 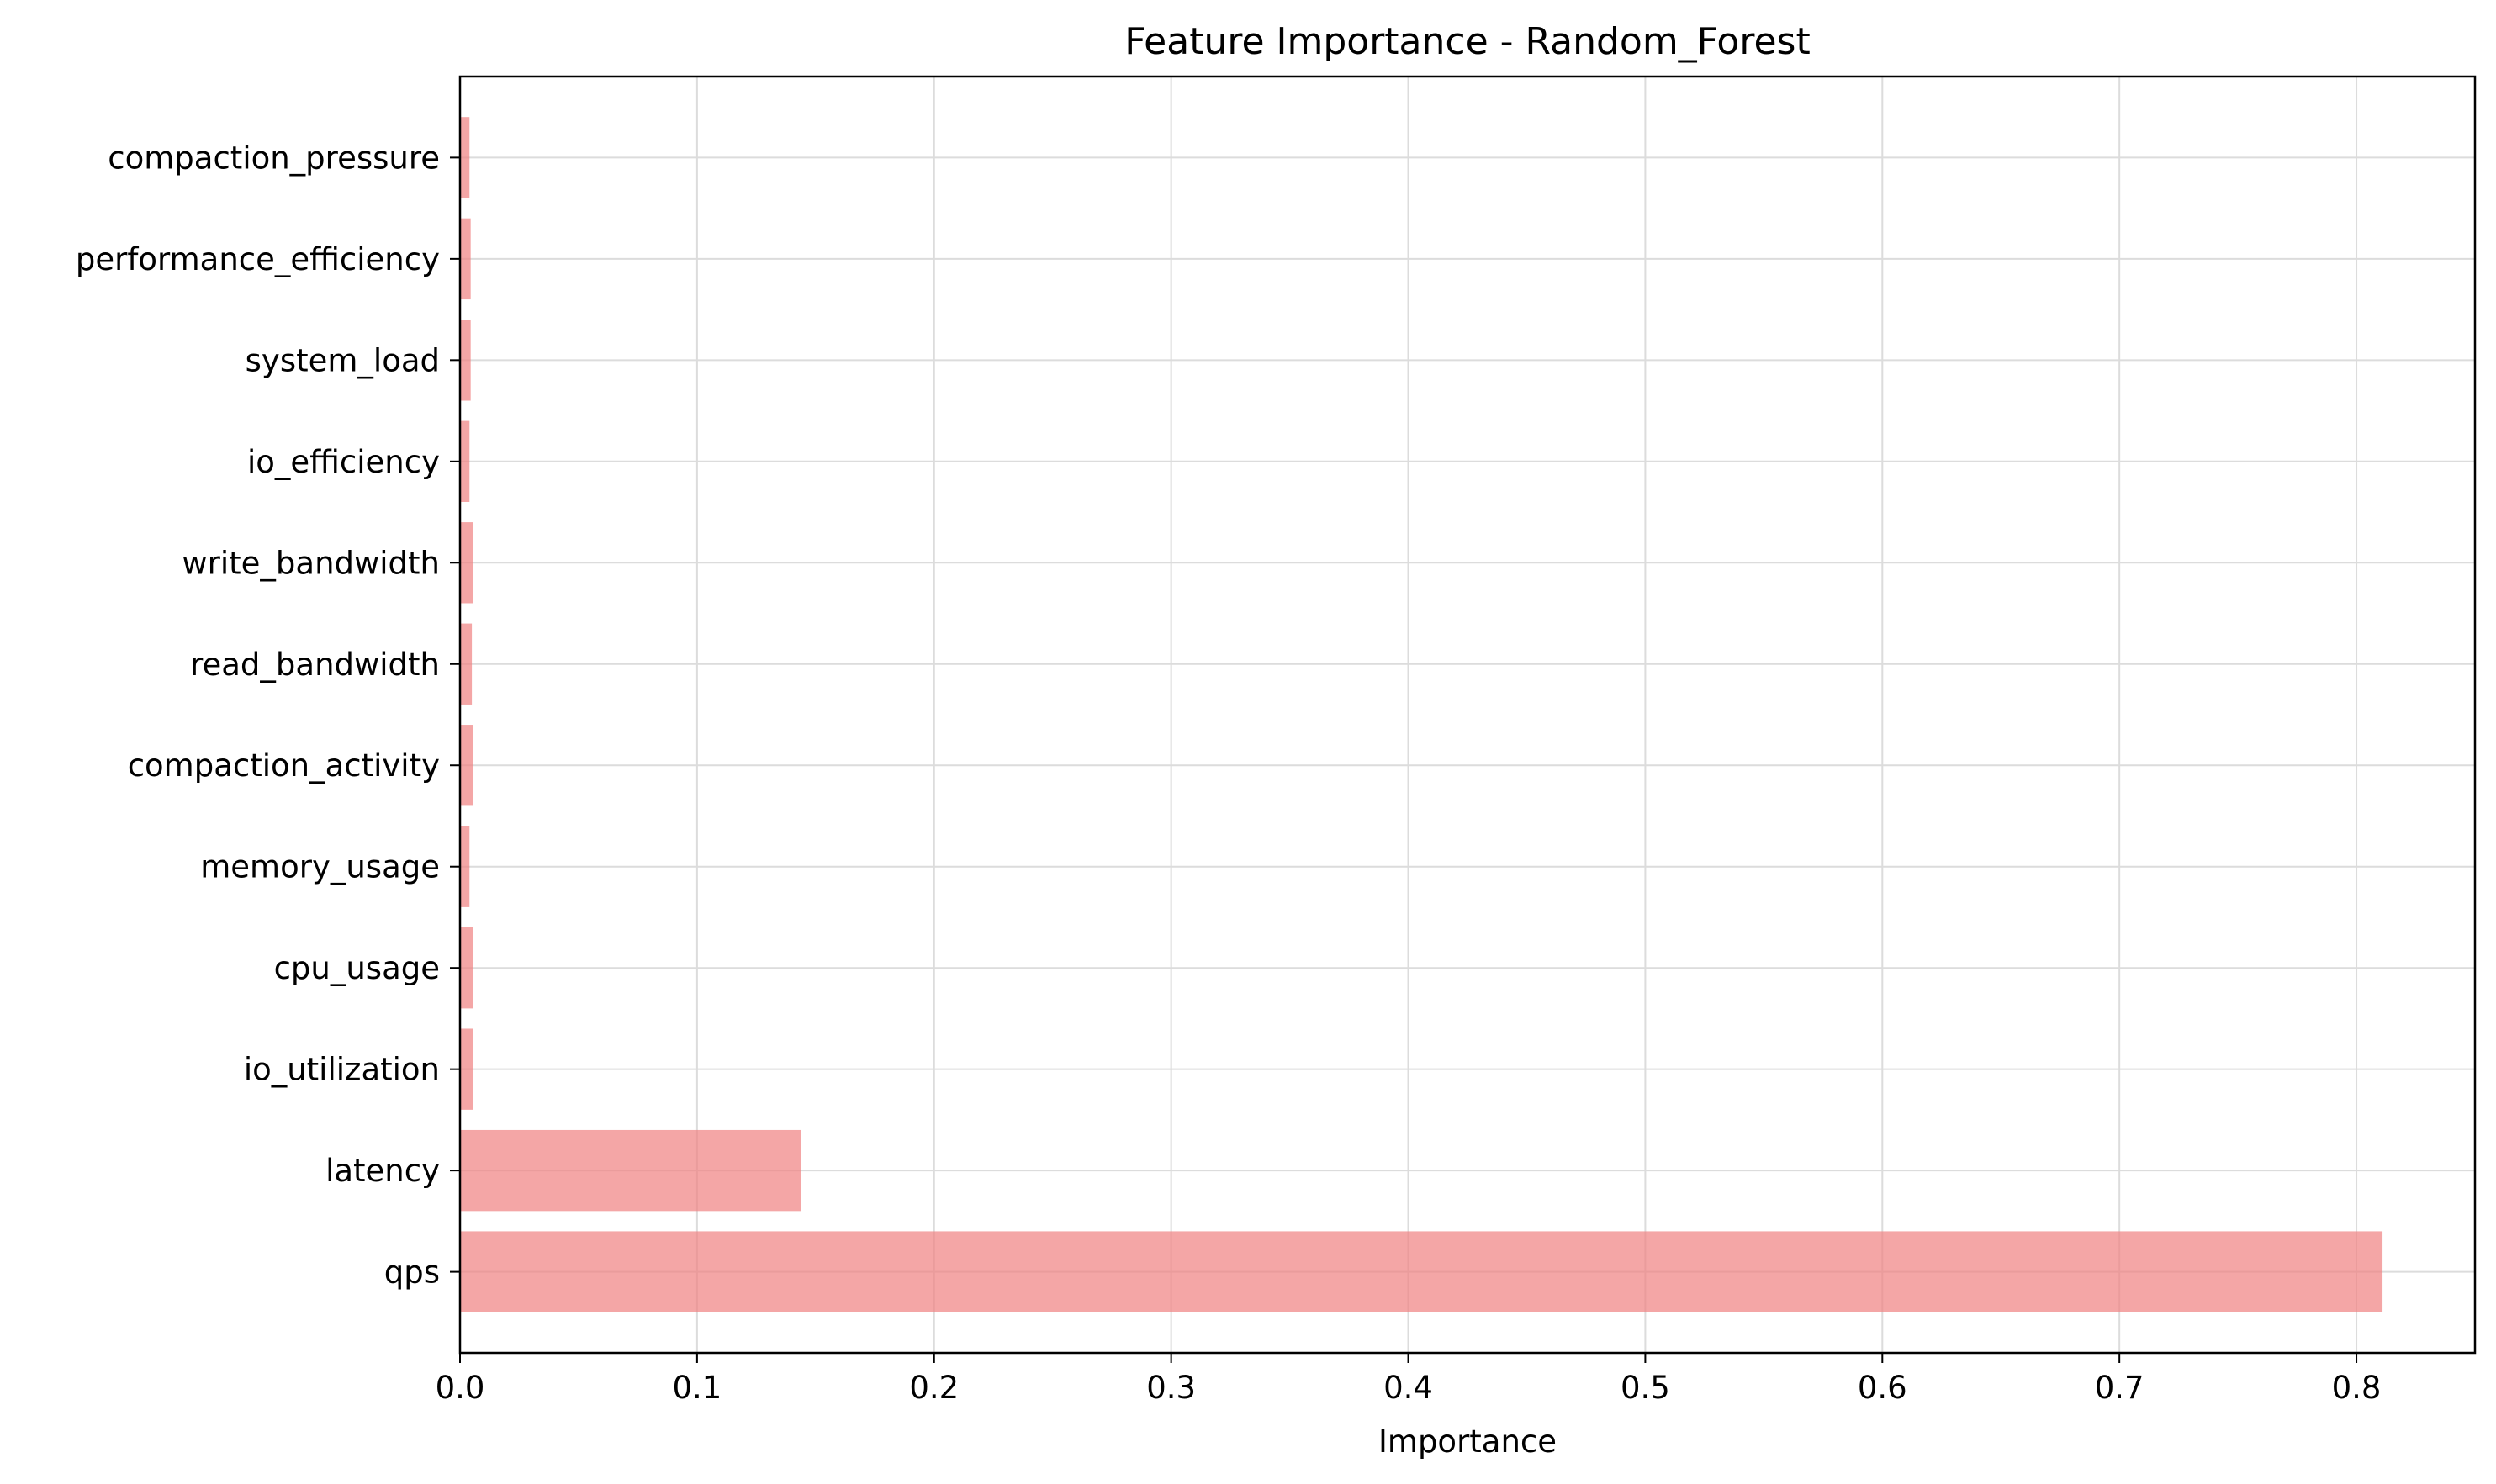 I want to click on y-tick-label: io_utilization, so click(x=342, y=1070).